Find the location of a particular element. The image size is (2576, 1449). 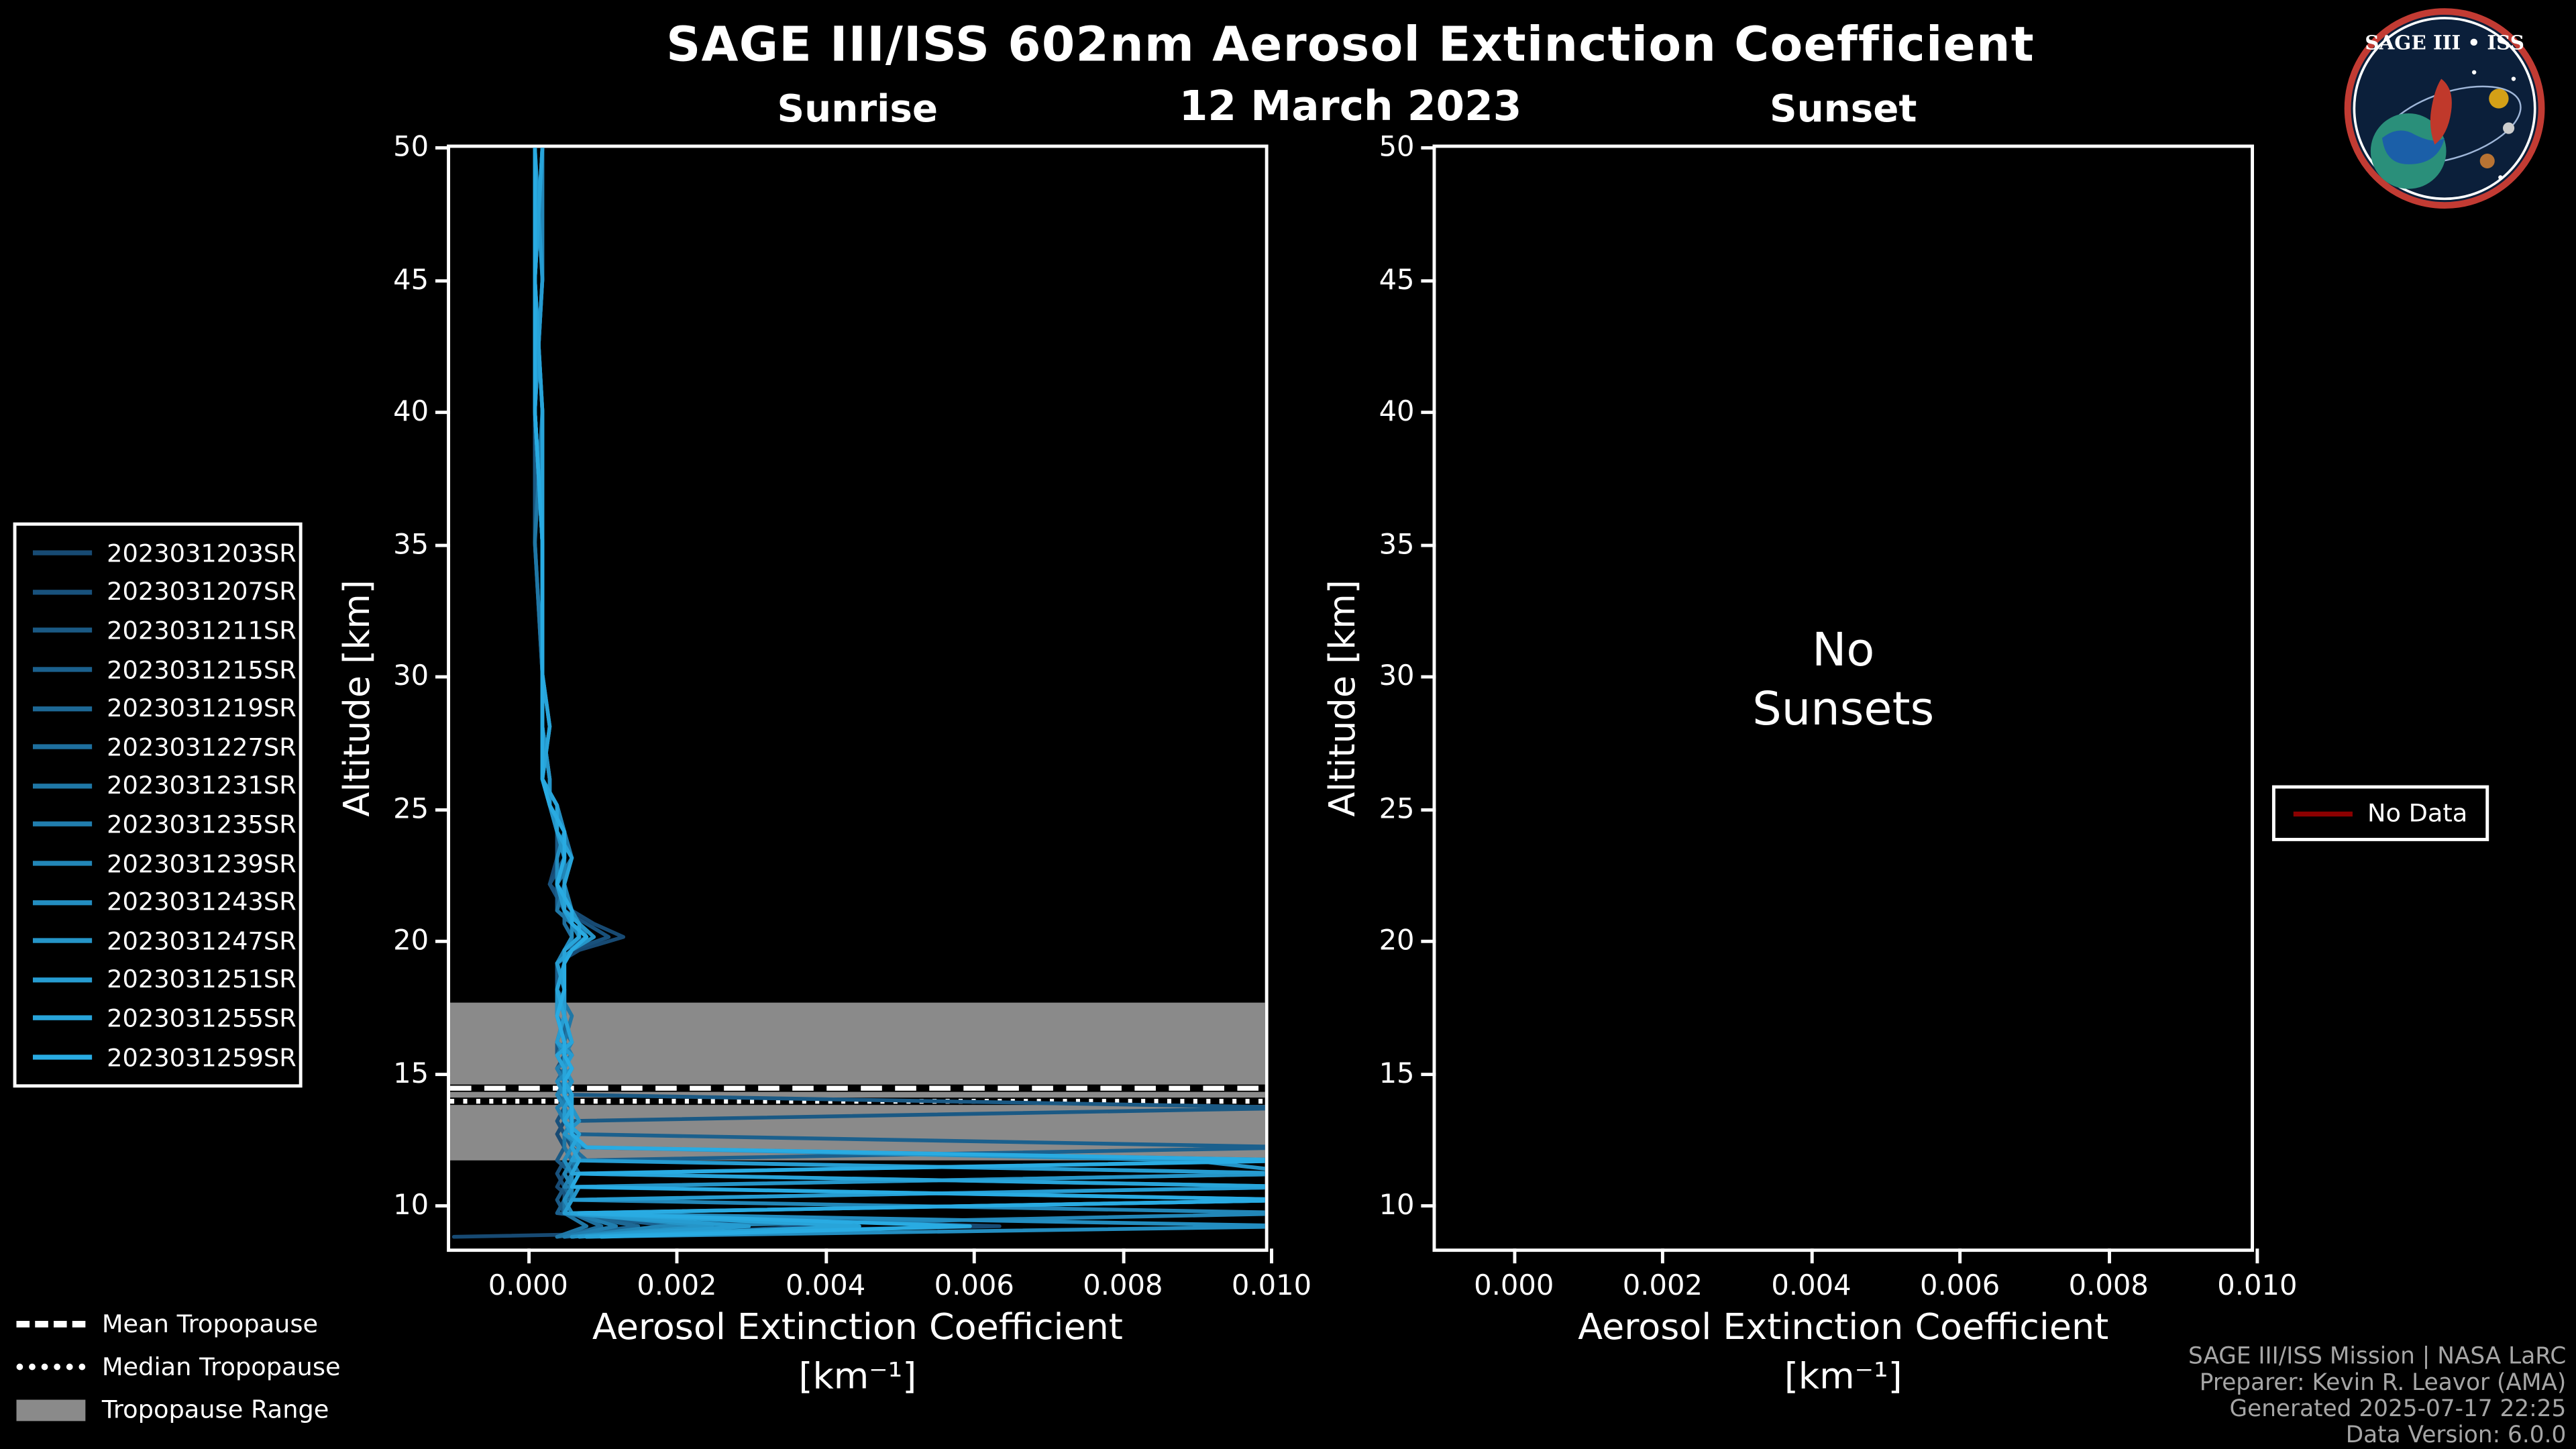

series-legend-item: 2023031247SR is located at coordinates (157, 941).